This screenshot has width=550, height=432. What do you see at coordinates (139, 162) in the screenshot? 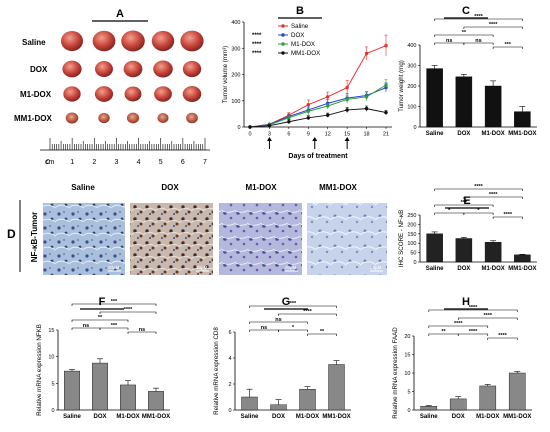
I see `ruler-tick-label: 4` at bounding box center [139, 162].